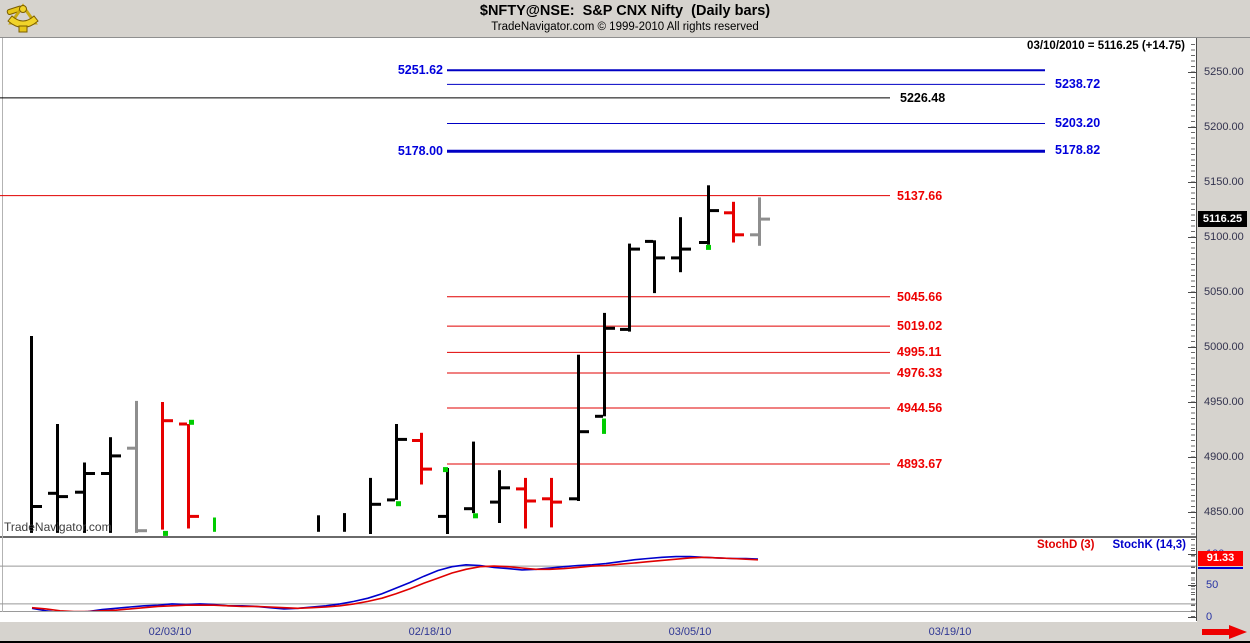 This screenshot has height=643, width=1250. Describe the element at coordinates (1220, 558) in the screenshot. I see `stoch-value-badge: 91.33` at that location.